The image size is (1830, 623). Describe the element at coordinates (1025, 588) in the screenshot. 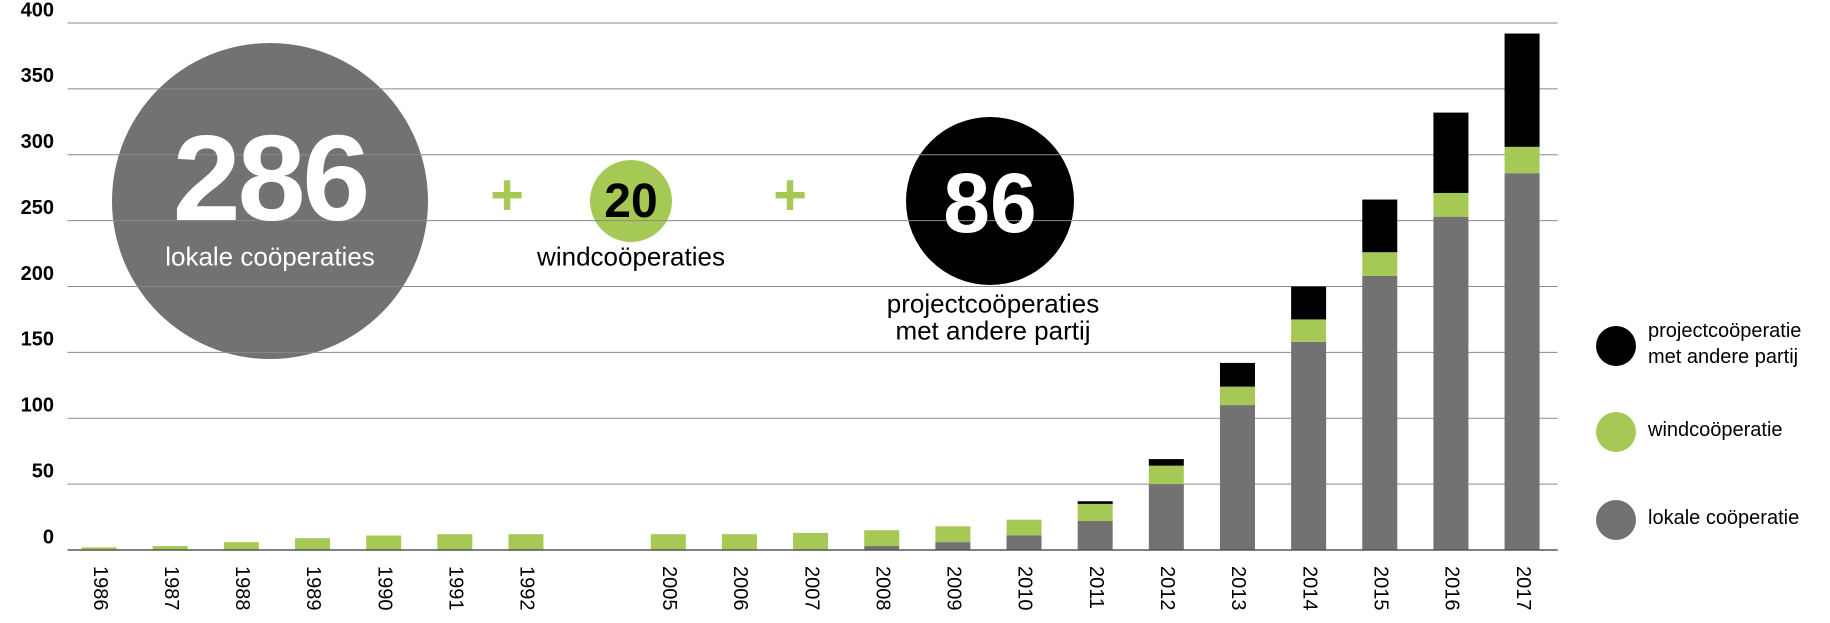

I see `x-tick-label: 2010` at that location.